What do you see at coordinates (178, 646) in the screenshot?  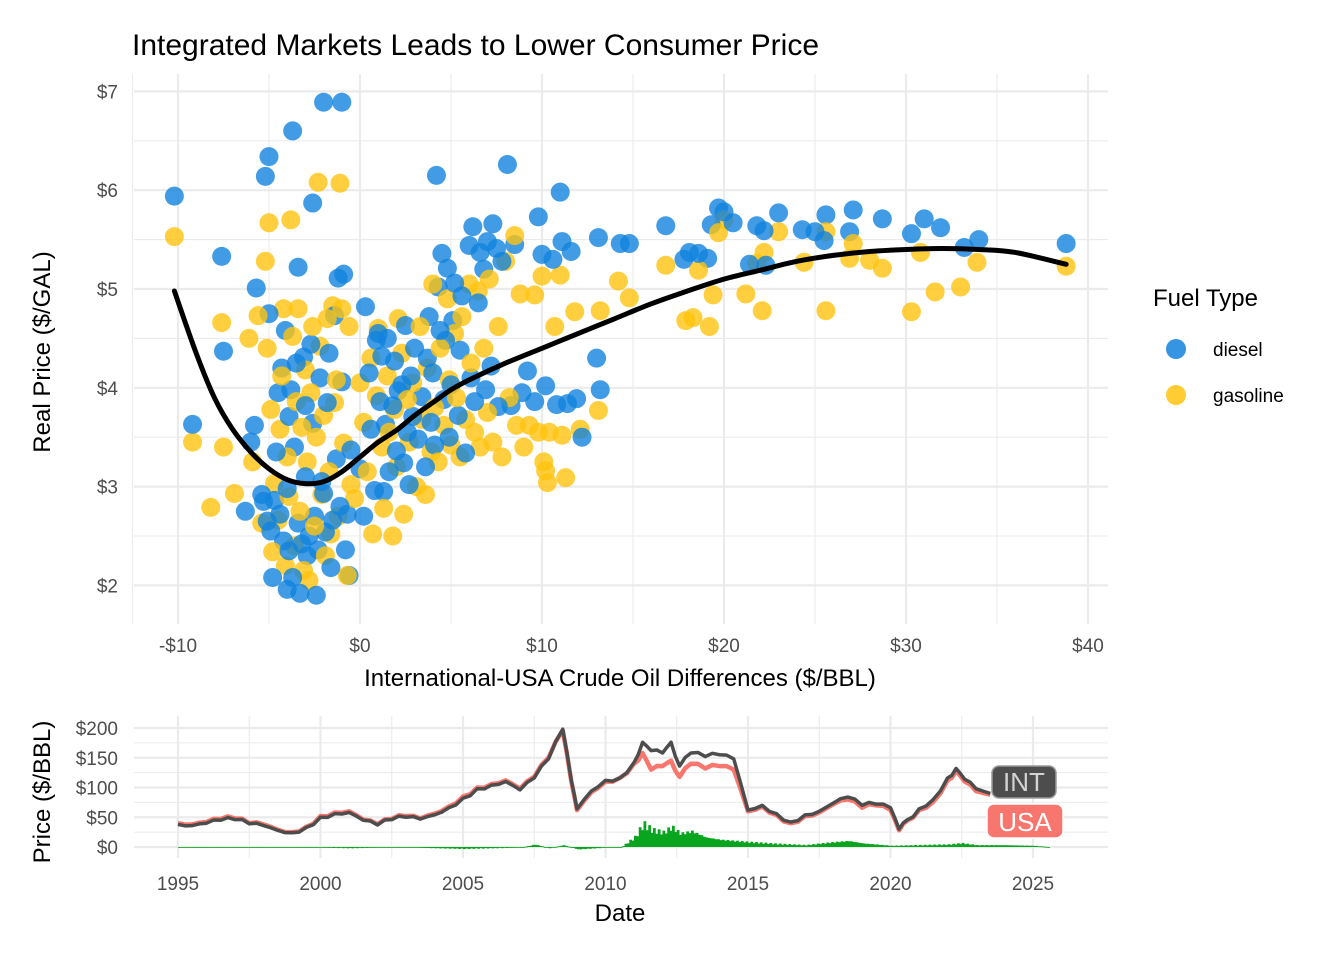 I see `x-tick-label: -$10` at bounding box center [178, 646].